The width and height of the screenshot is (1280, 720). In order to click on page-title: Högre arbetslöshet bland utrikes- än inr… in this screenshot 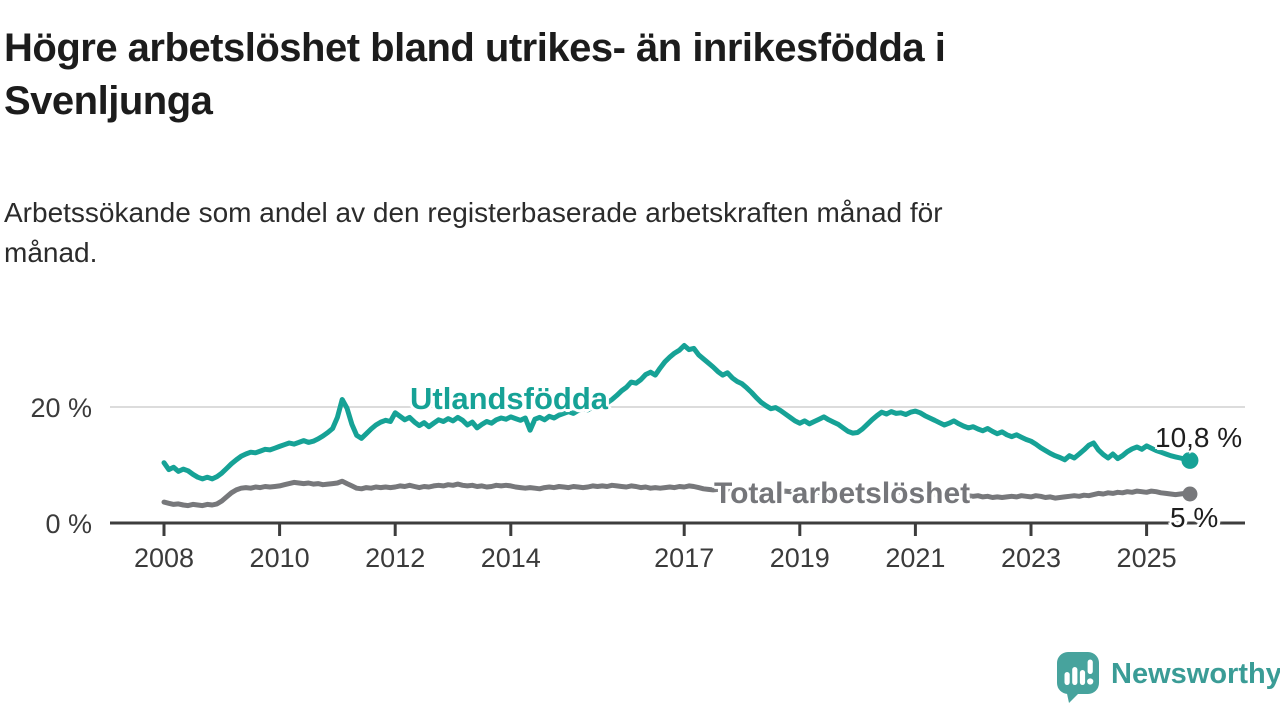, I will do `click(609, 75)`.